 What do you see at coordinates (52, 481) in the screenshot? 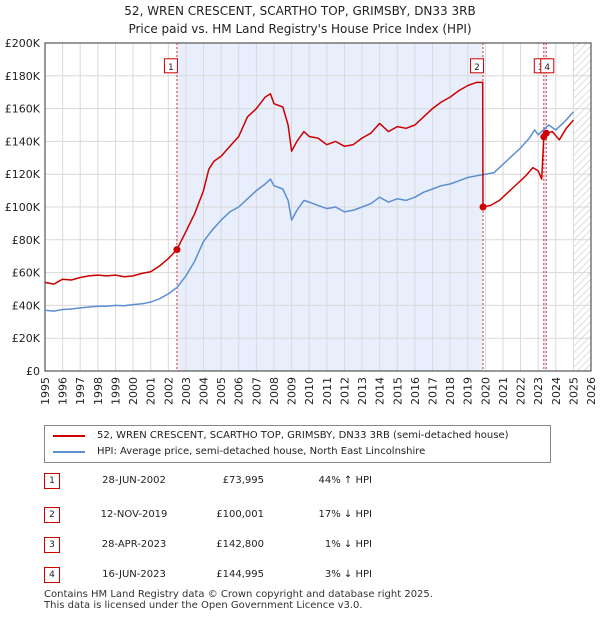
I see `transaction-number-badge: 1` at bounding box center [52, 481].